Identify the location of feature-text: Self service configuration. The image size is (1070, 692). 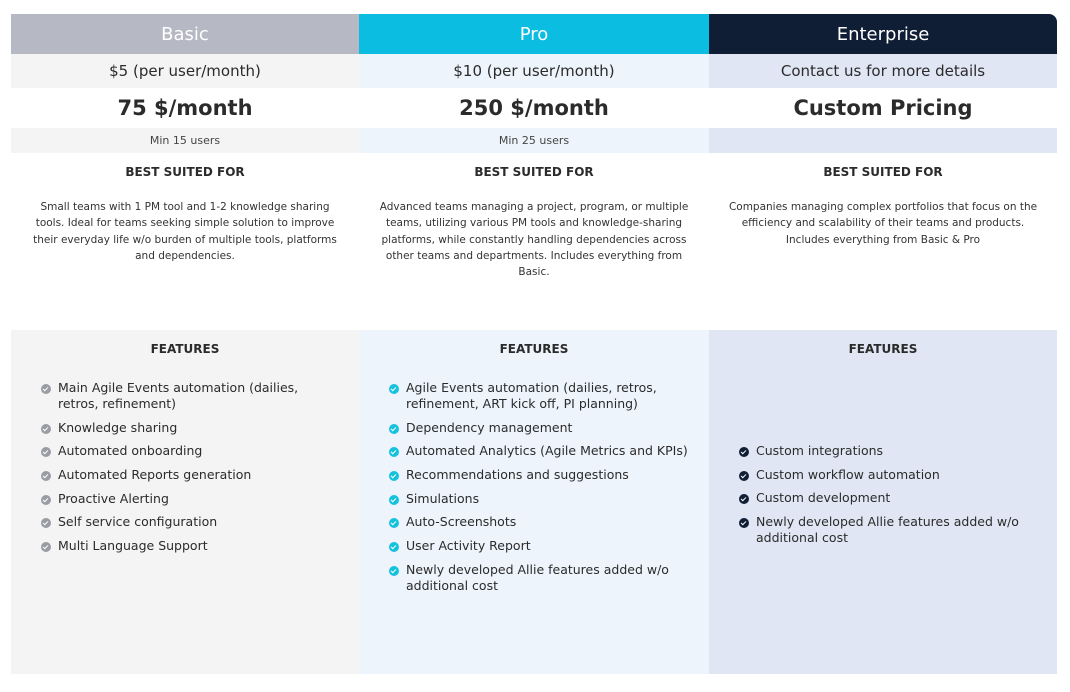
(138, 522).